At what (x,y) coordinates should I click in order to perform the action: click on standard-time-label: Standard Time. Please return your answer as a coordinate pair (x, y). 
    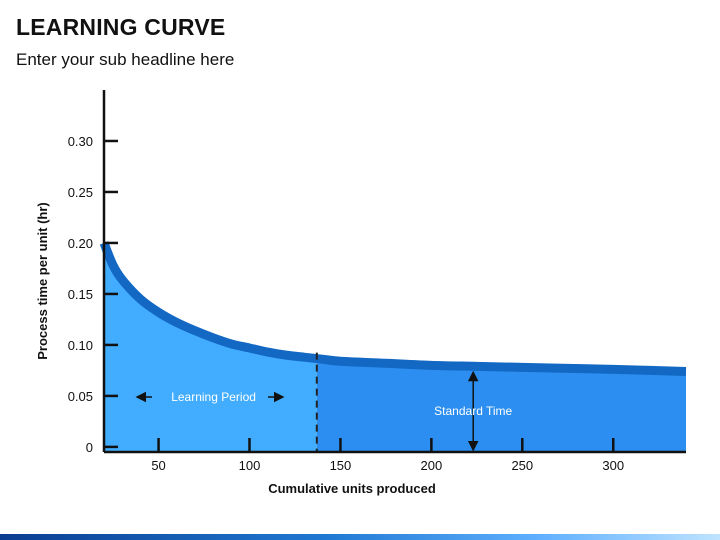
    Looking at the image, I should click on (473, 411).